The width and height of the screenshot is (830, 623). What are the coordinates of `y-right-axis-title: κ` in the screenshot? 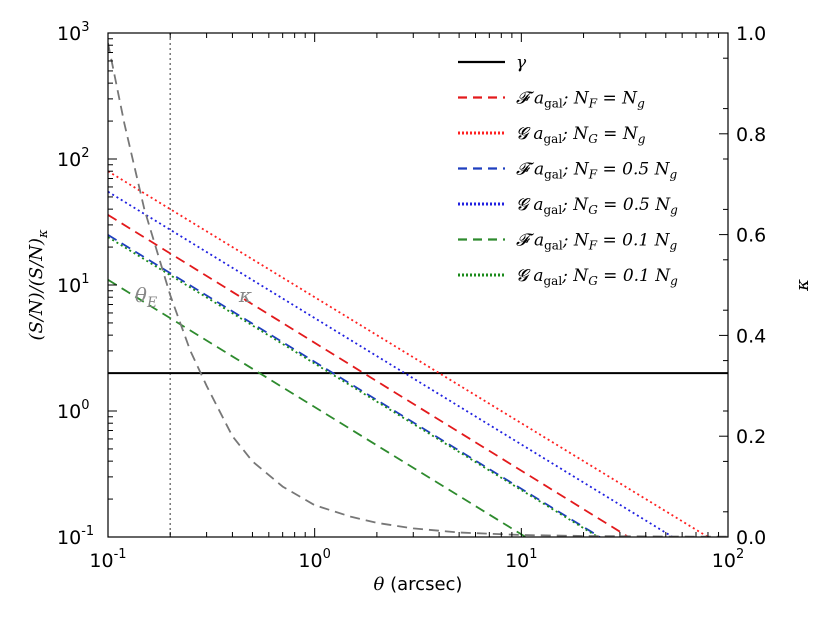 It's located at (802, 285).